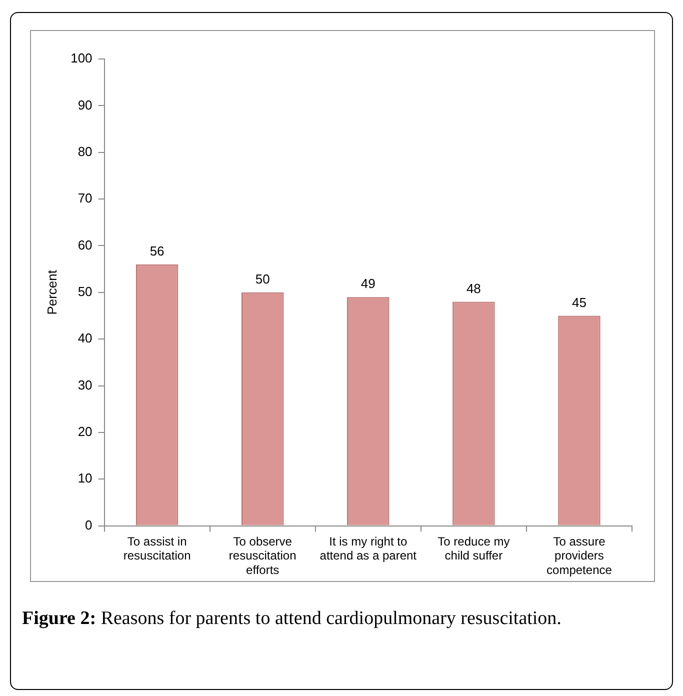  What do you see at coordinates (473, 288) in the screenshot?
I see `data-label: 48` at bounding box center [473, 288].